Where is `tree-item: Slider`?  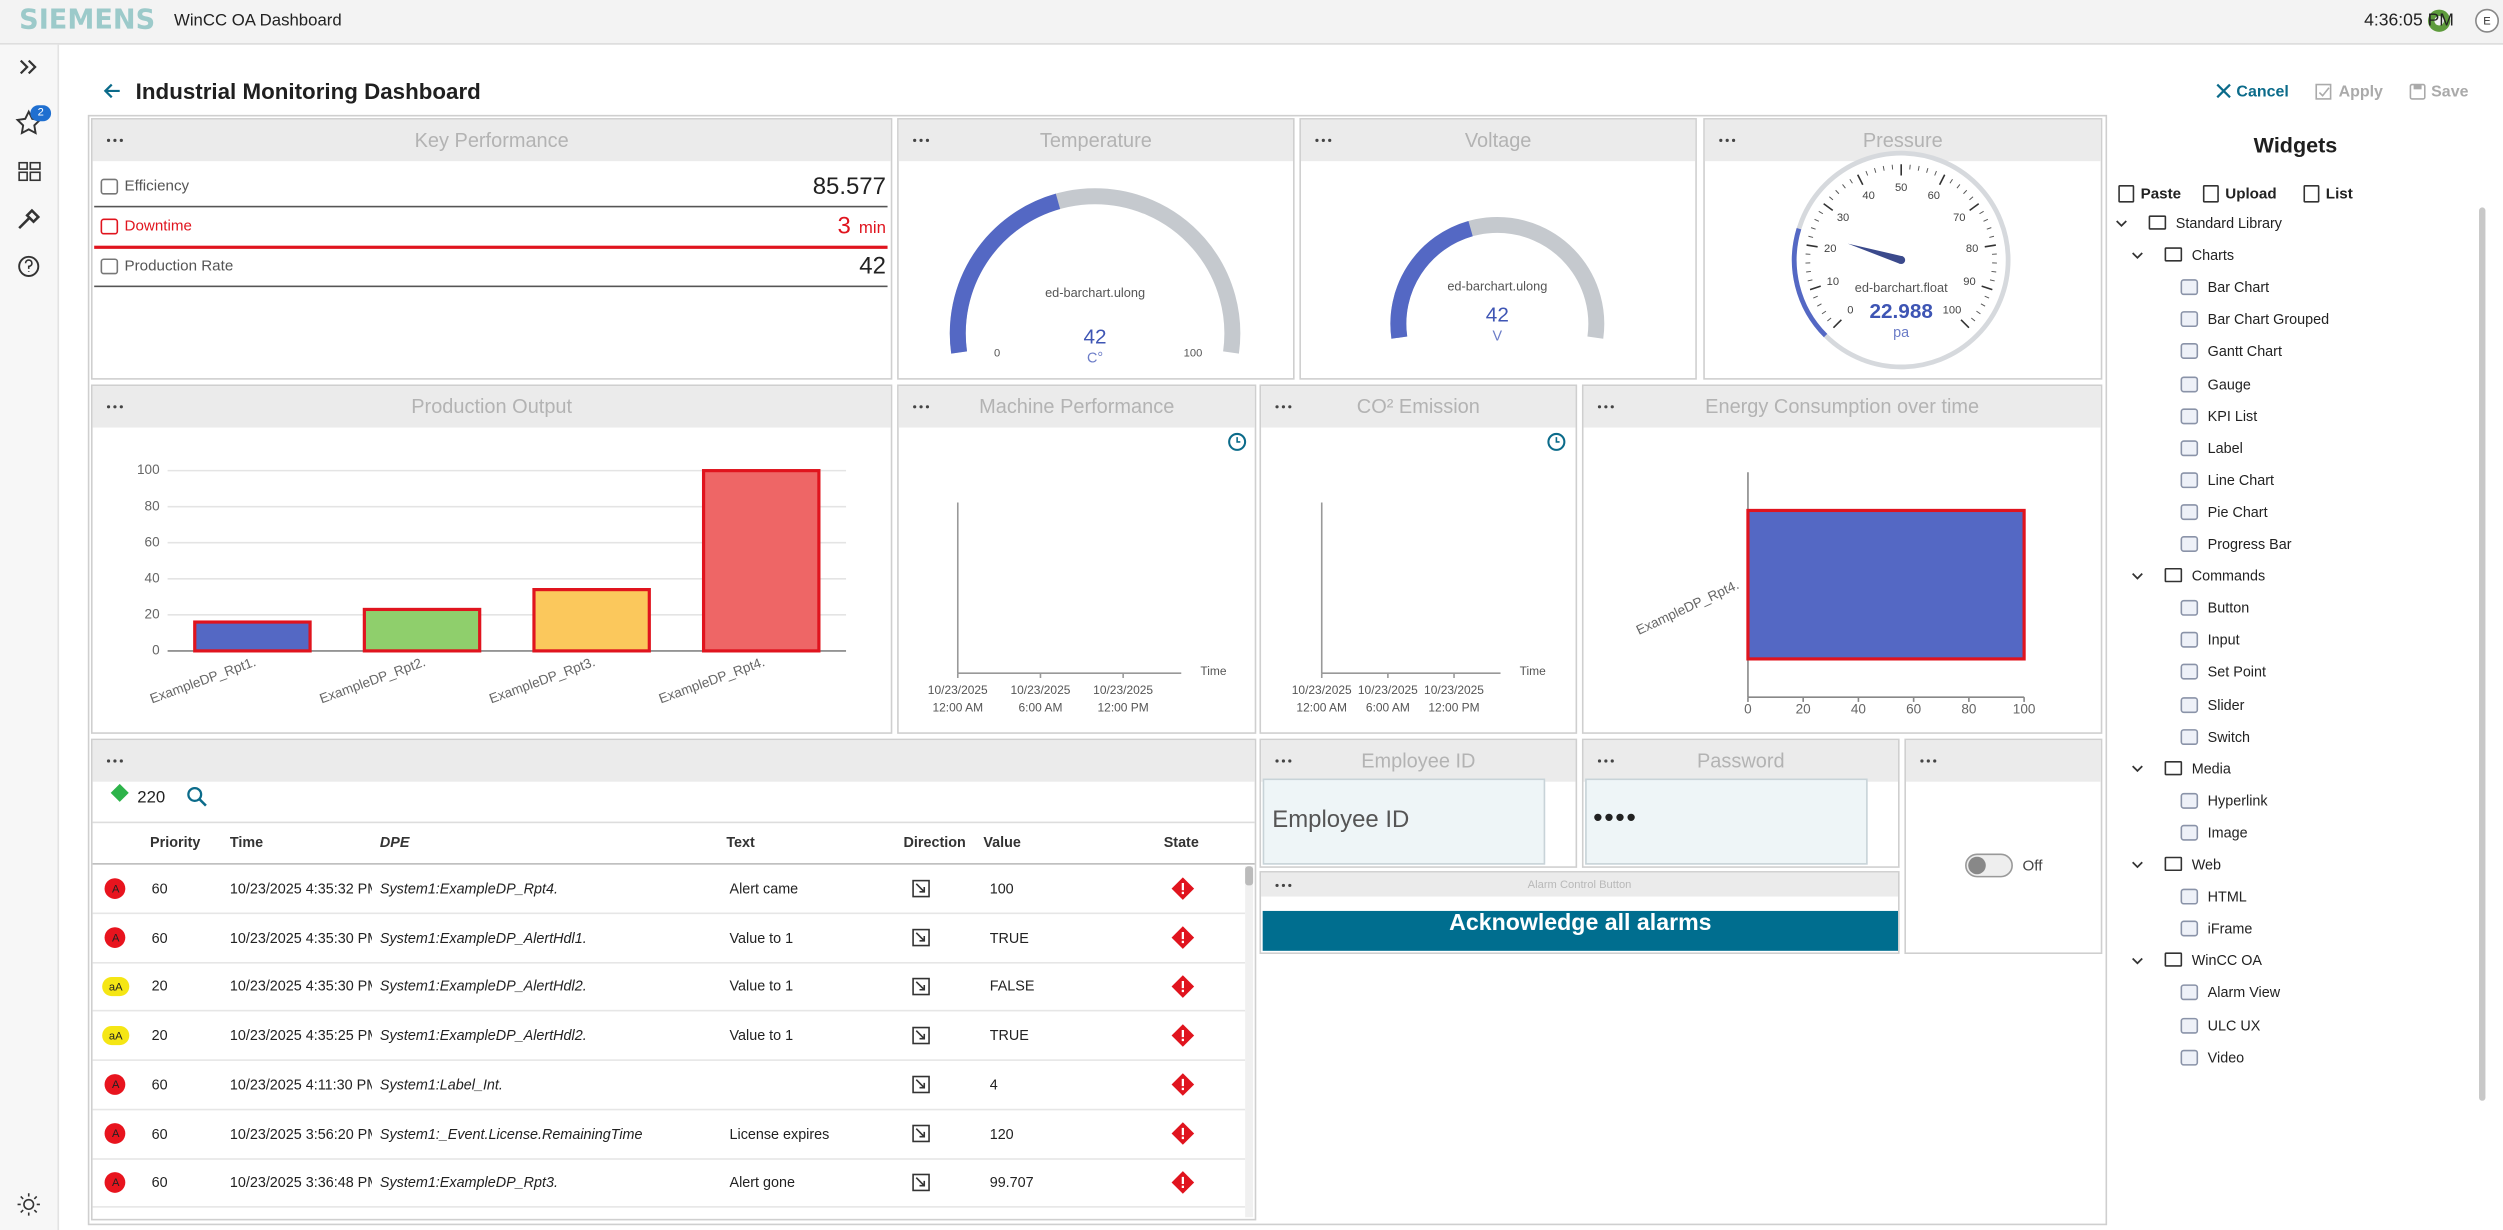
tree-item: Slider is located at coordinates (2226, 704).